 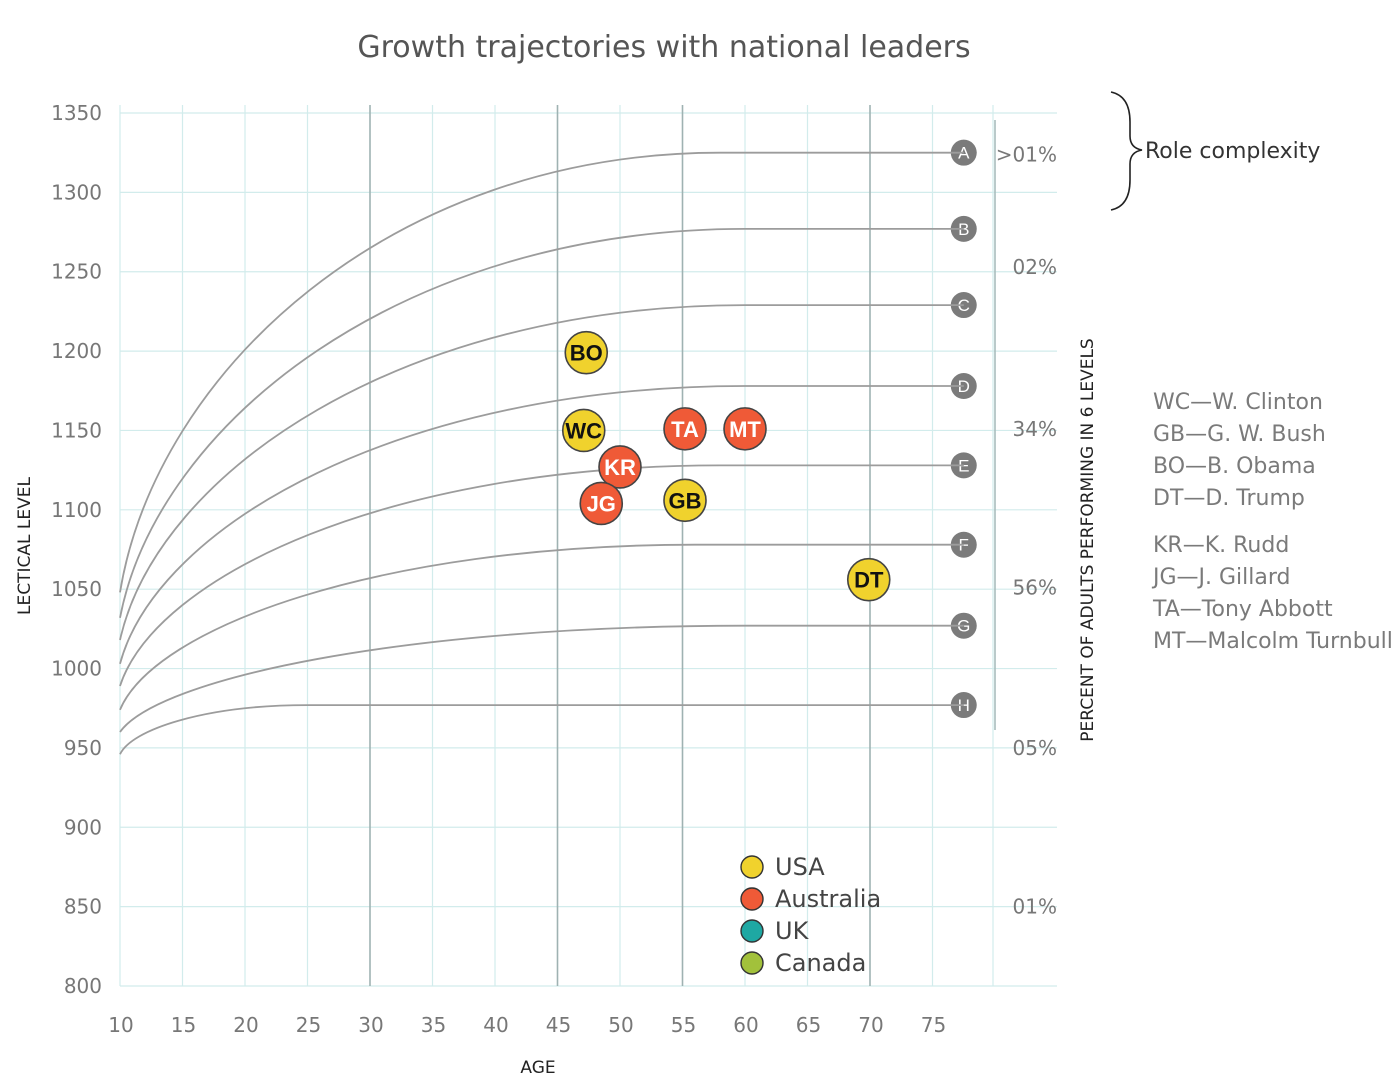 What do you see at coordinates (76, 192) in the screenshot?
I see `y-tick-label: 1300` at bounding box center [76, 192].